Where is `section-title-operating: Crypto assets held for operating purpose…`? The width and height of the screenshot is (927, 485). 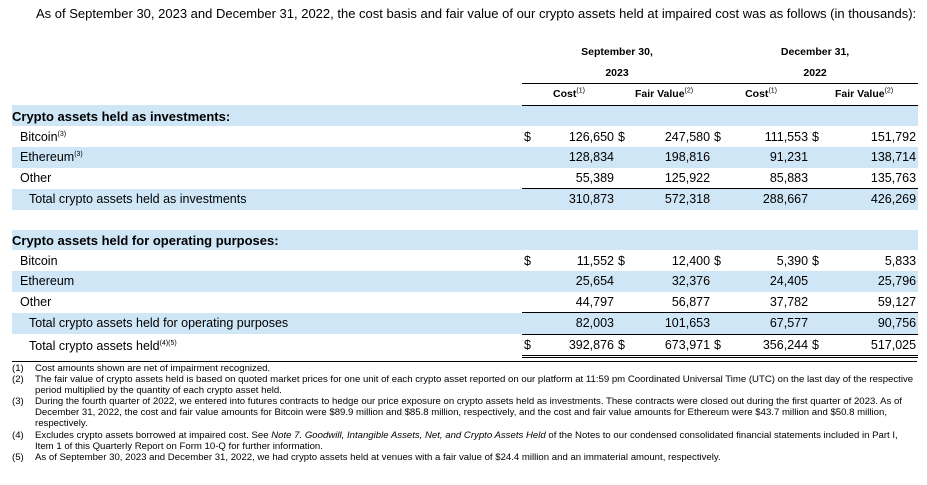 section-title-operating: Crypto assets held for operating purpose… is located at coordinates (465, 240).